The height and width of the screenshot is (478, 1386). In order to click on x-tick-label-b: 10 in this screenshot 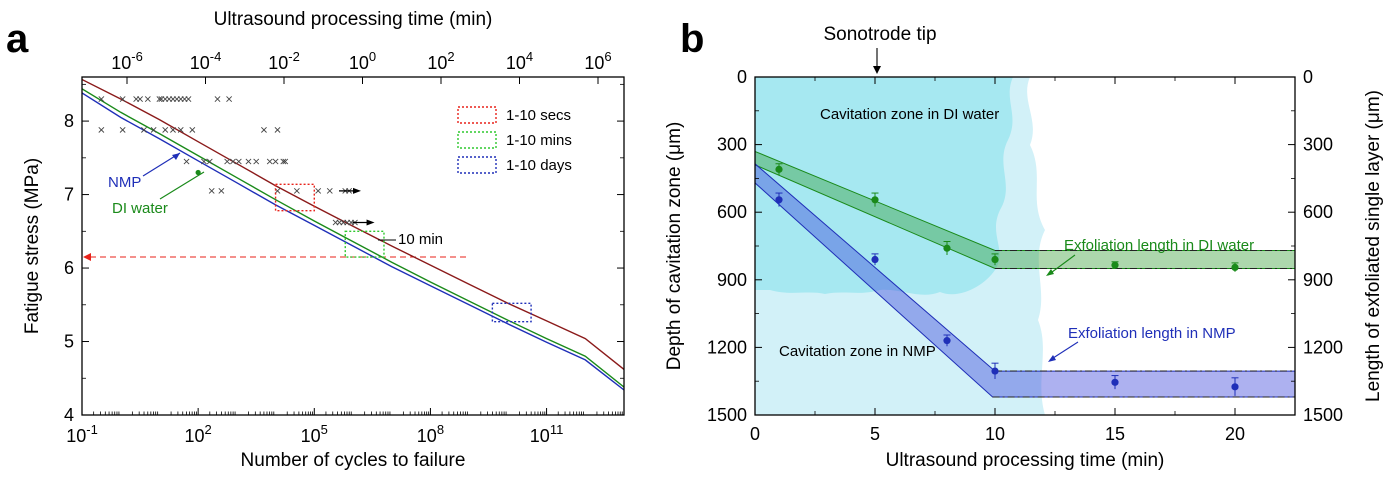, I will do `click(995, 434)`.